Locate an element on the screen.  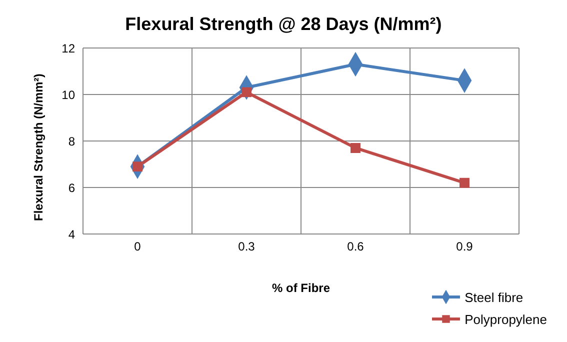
x-axis-title: % of Fibre is located at coordinates (301, 288).